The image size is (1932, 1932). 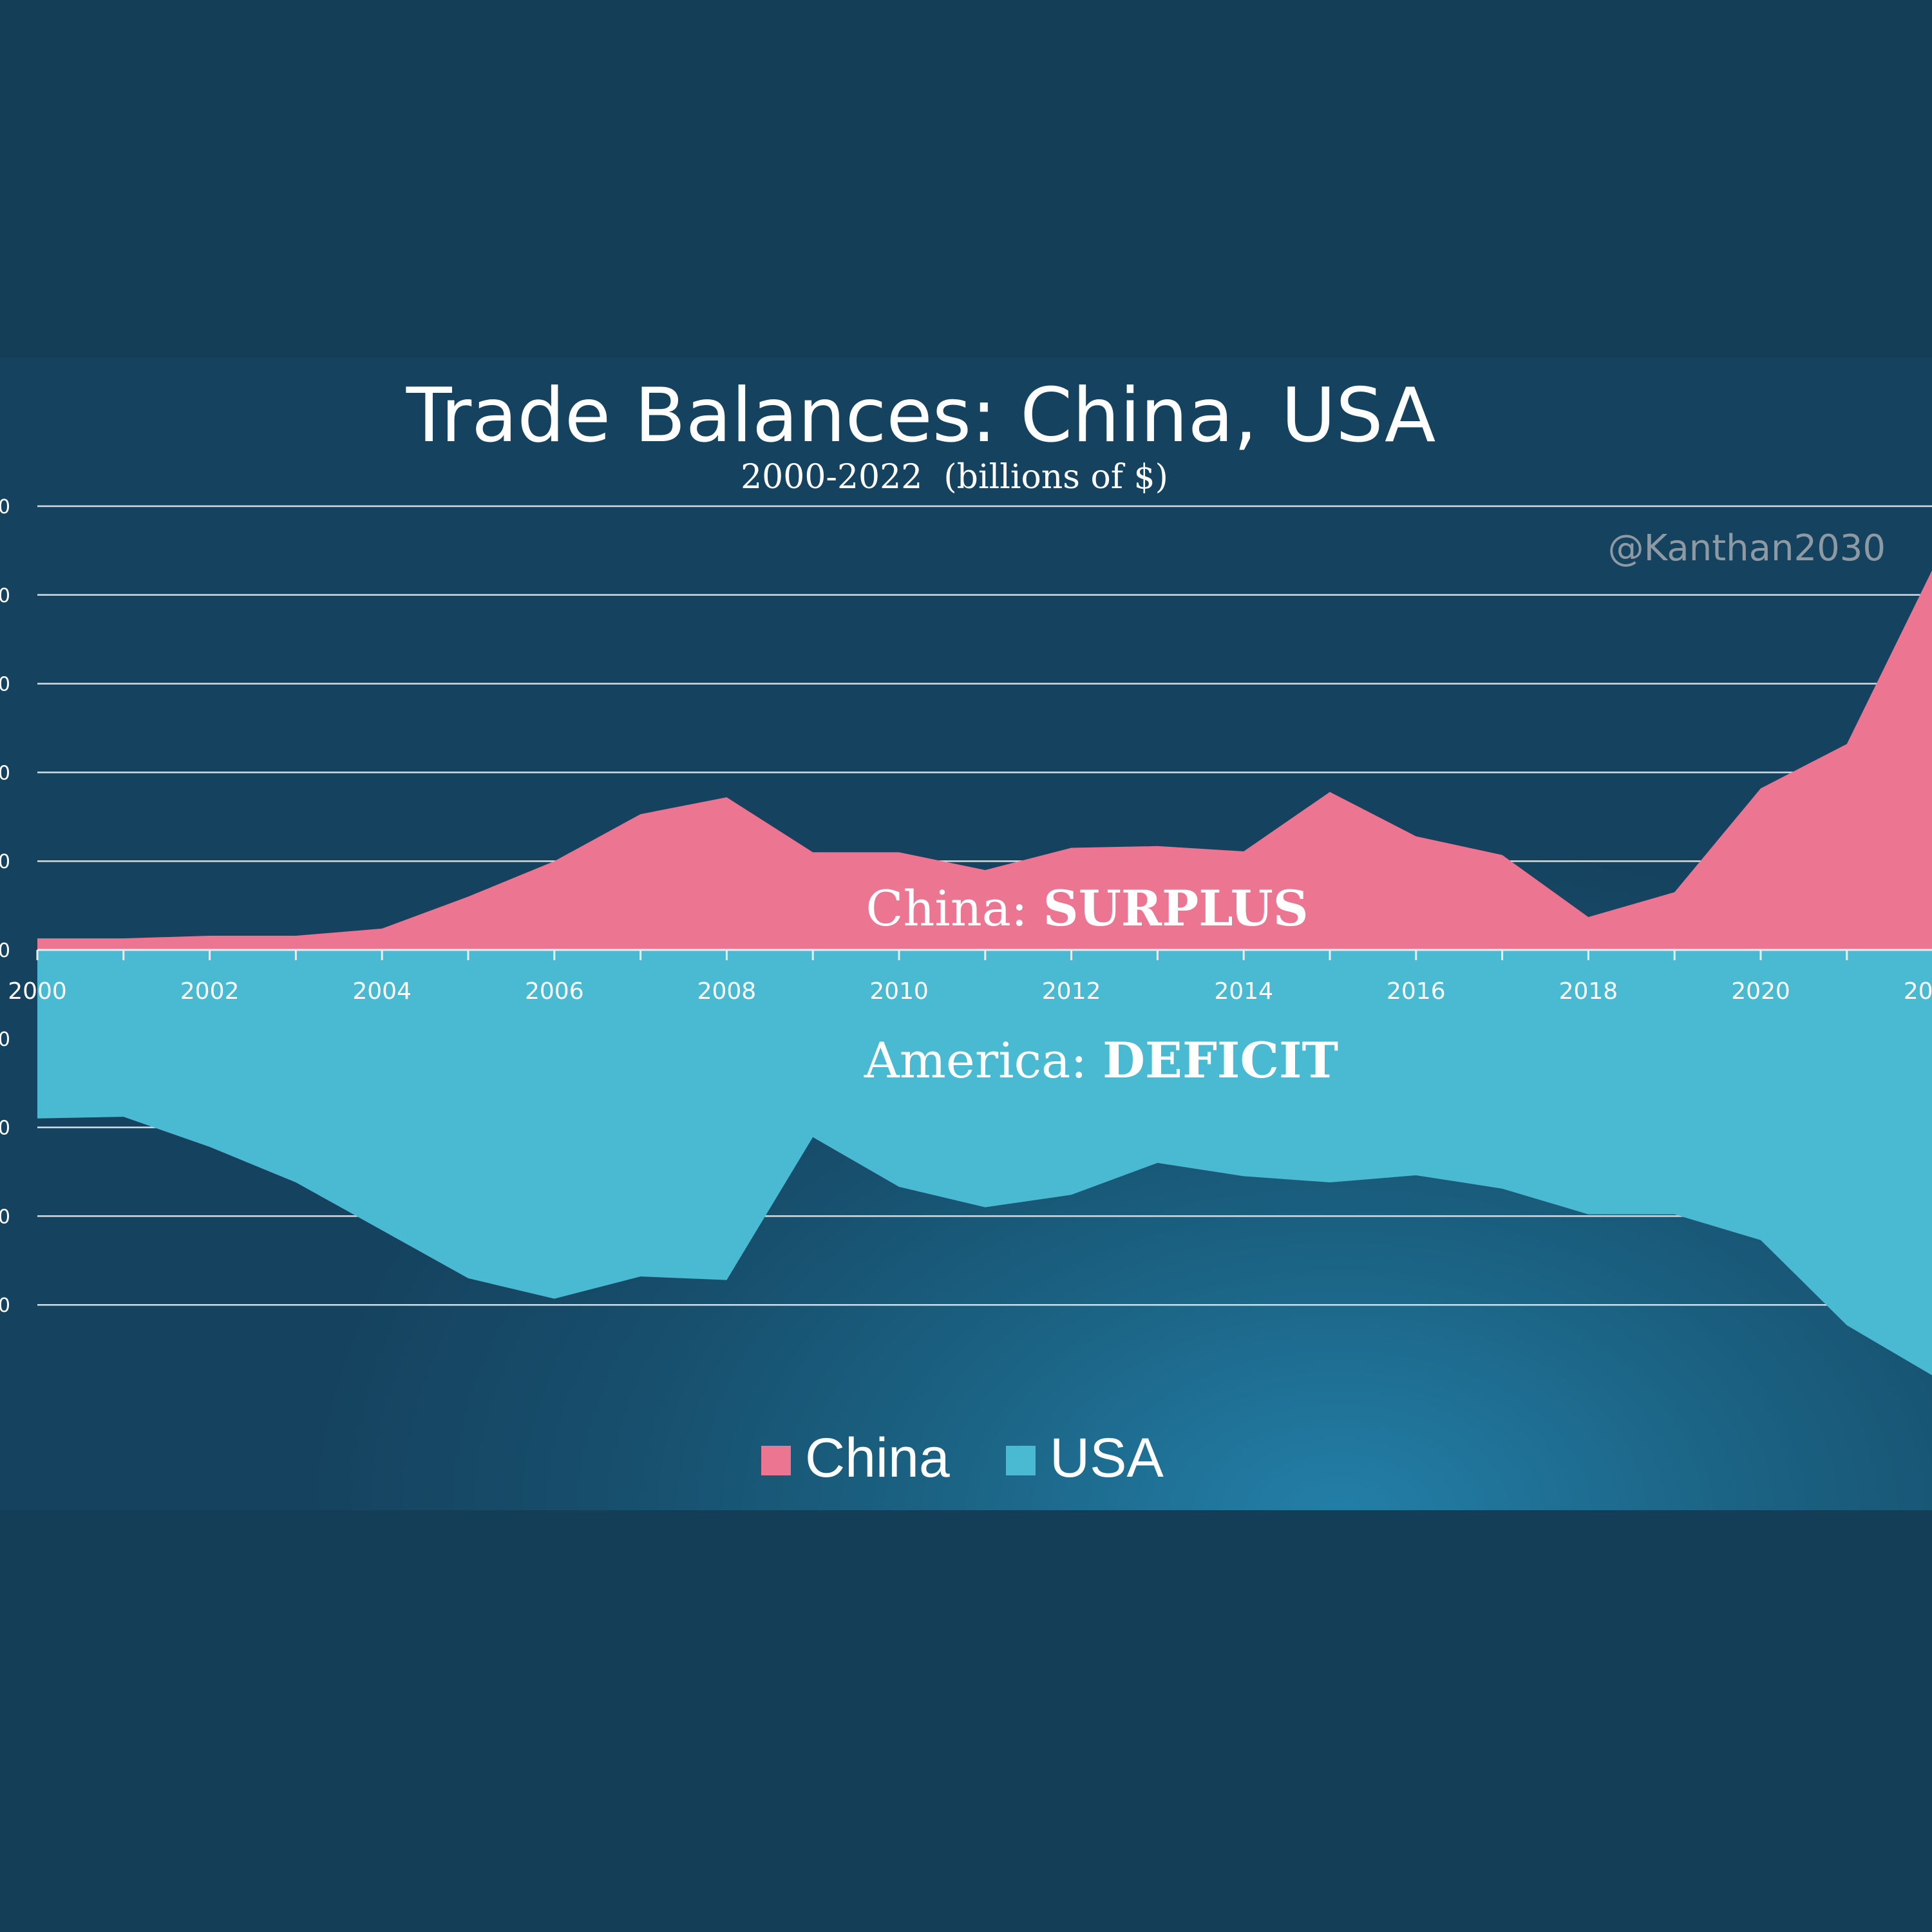 I want to click on y-tick-label: 200, so click(x=5, y=773).